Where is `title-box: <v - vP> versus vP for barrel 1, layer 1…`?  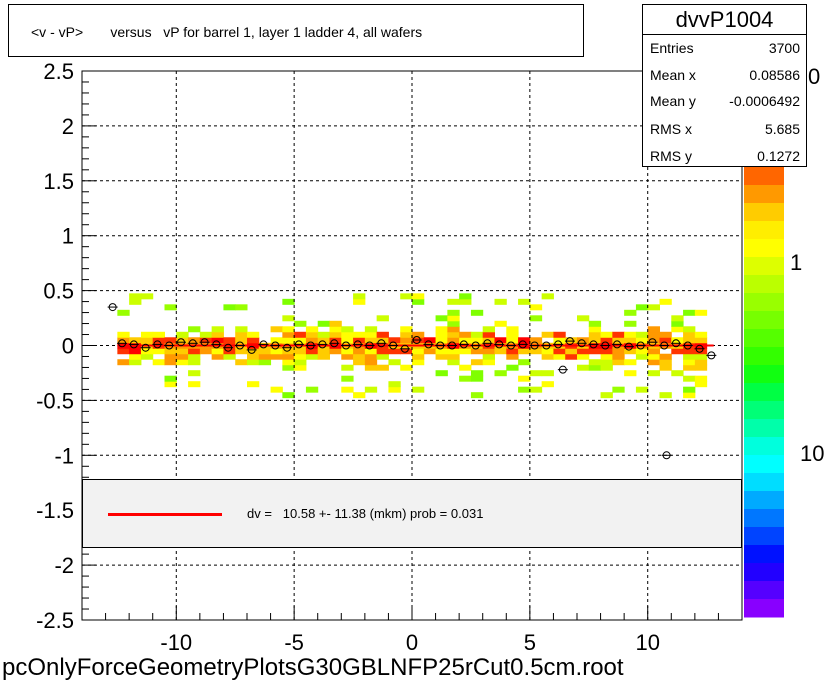 title-box: <v - vP> versus vP for barrel 1, layer 1… is located at coordinates (296, 30).